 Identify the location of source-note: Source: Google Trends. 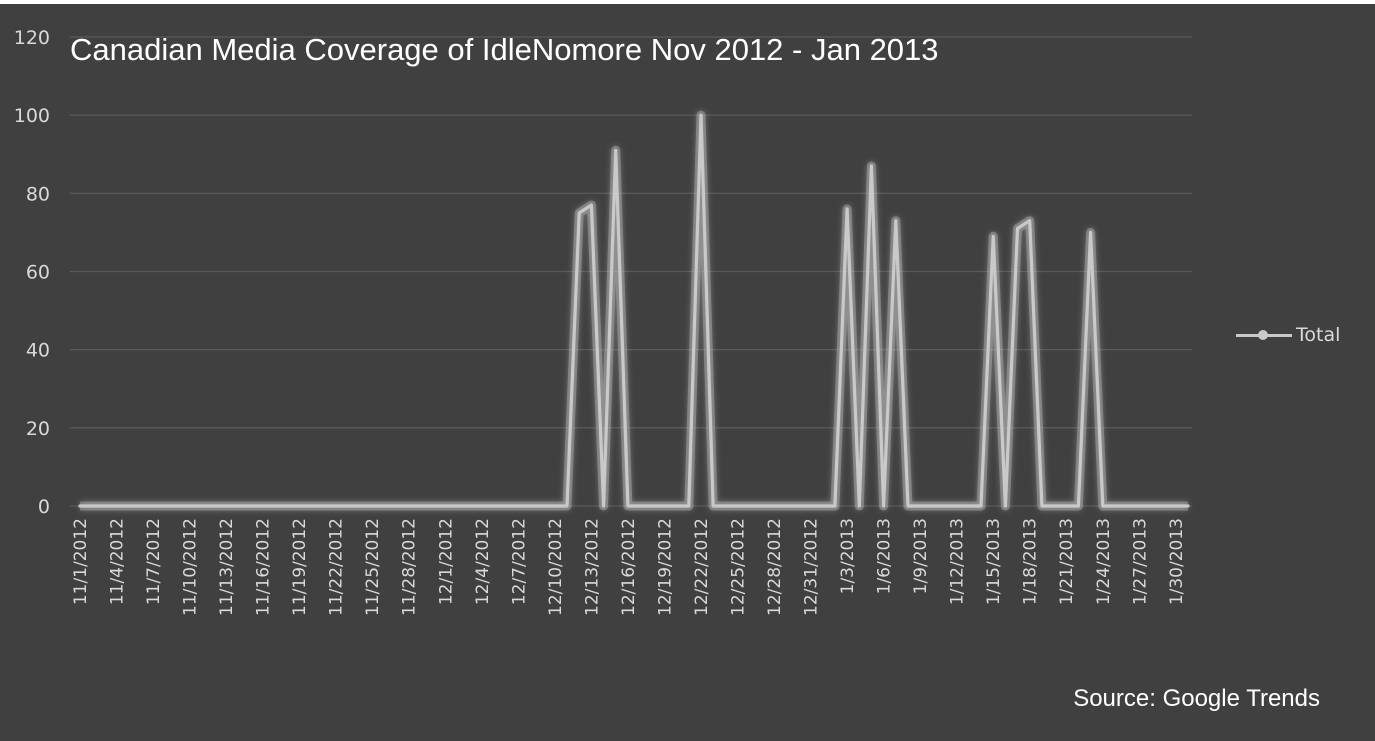
(1196, 698).